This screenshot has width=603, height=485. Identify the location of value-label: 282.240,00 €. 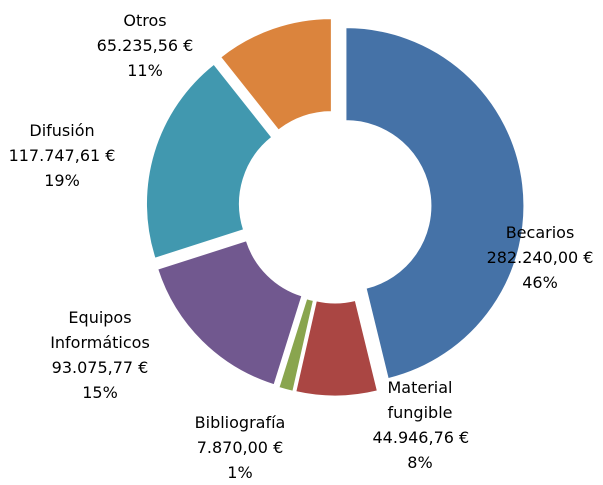
(540, 257).